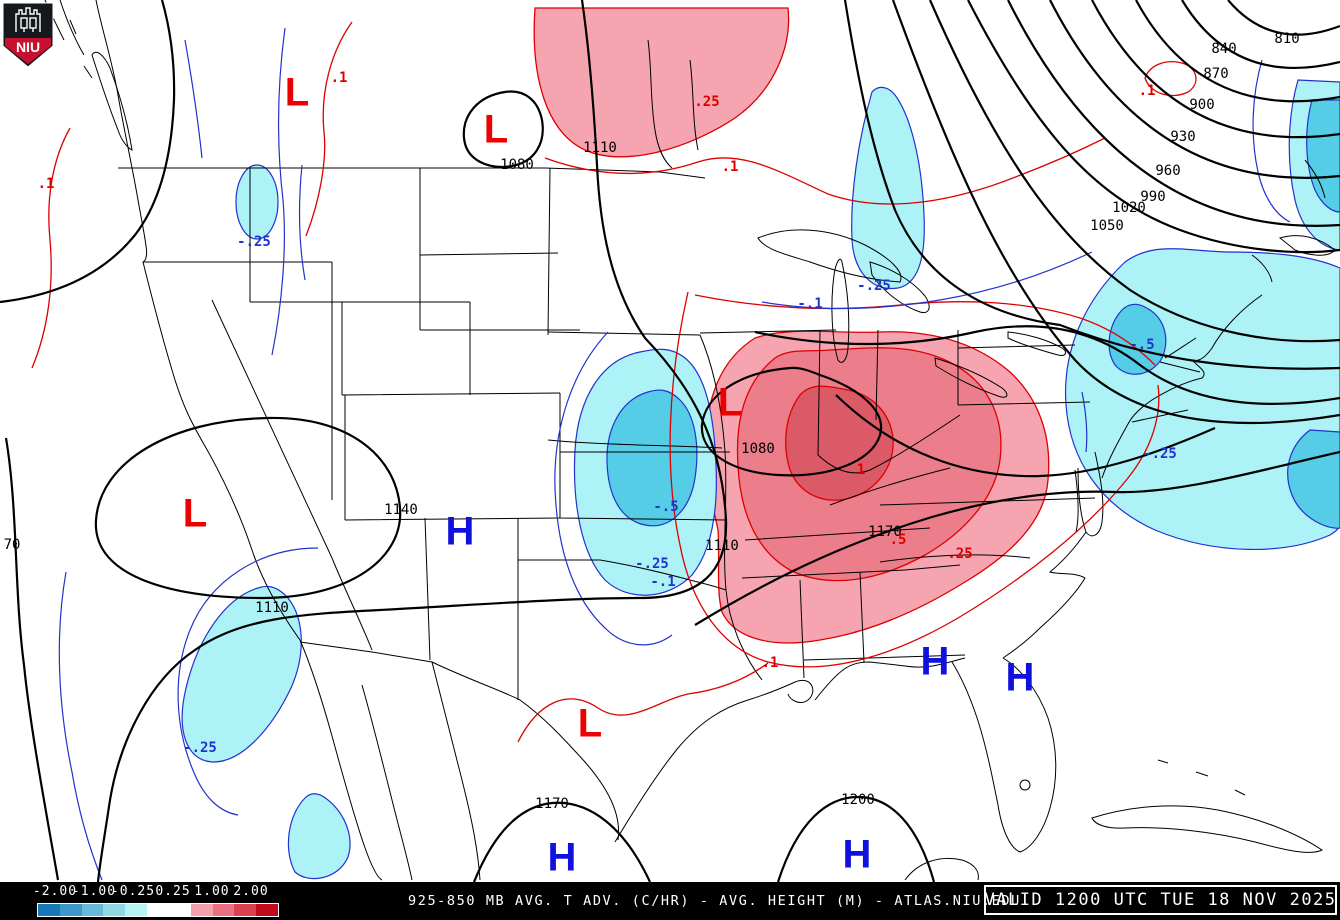  I want to click on niu-logo-text: NIU, so click(28, 47).